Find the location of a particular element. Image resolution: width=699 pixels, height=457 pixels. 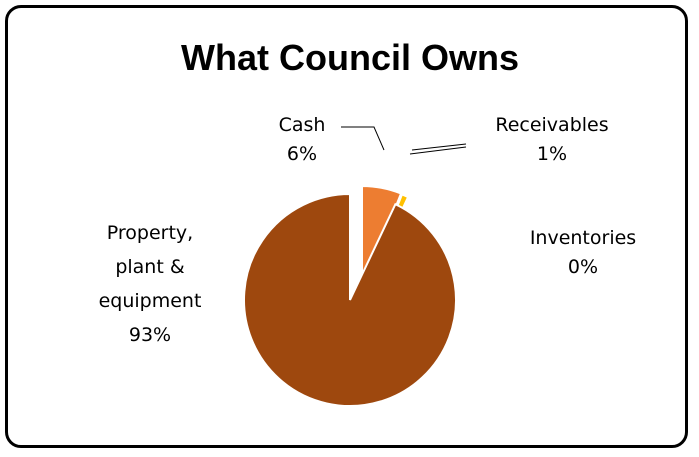

leader-line-inventories is located at coordinates (438, 150).